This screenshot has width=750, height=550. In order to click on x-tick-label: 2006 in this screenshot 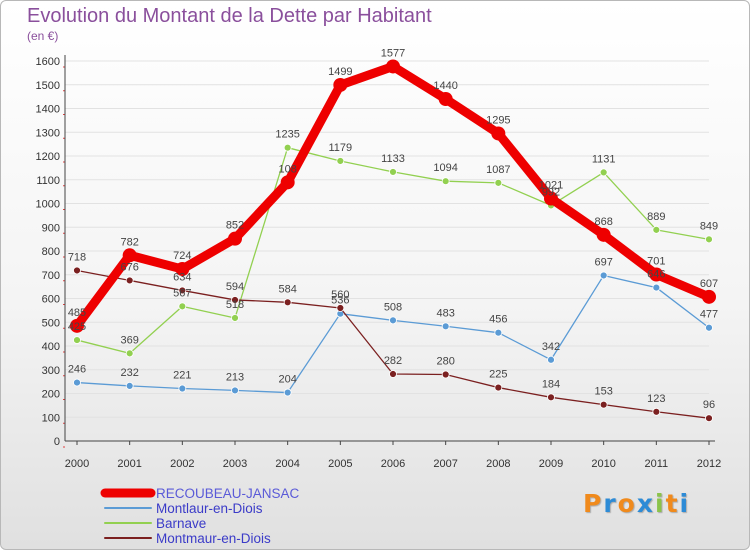, I will do `click(393, 464)`.